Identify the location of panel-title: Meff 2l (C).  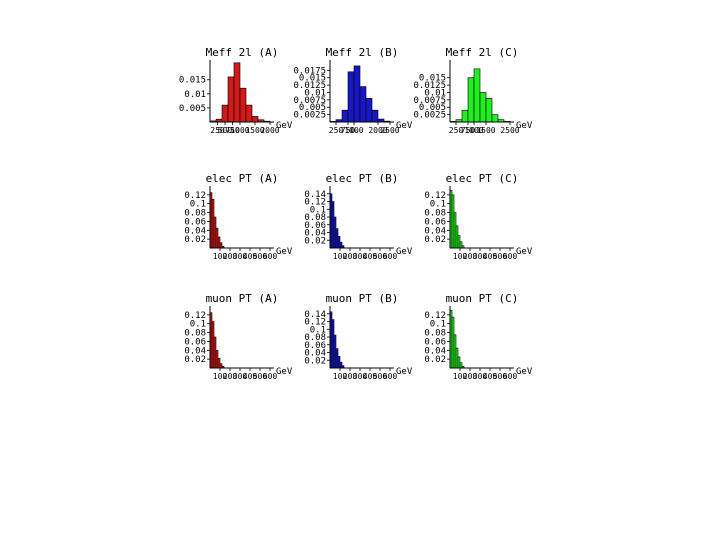
(482, 52).